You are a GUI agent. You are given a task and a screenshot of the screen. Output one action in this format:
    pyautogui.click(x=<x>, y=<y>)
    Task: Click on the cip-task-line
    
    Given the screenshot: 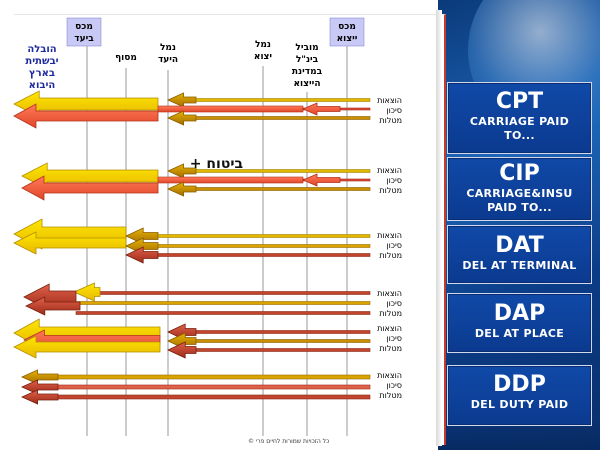 What is the action you would take?
    pyautogui.click(x=280, y=189)
    